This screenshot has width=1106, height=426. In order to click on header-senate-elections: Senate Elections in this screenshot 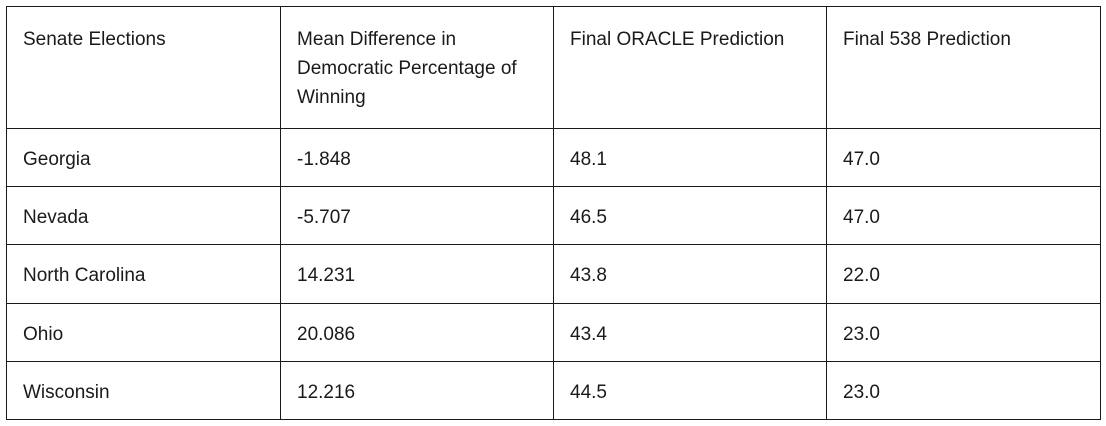, I will do `click(143, 67)`.